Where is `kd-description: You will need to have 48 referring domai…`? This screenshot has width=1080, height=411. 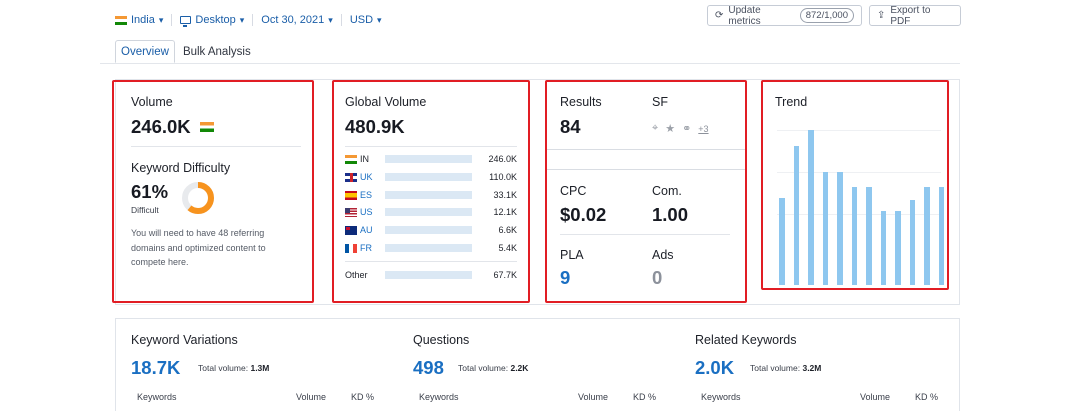
kd-description: You will need to have 48 referring domai… is located at coordinates (198, 247).